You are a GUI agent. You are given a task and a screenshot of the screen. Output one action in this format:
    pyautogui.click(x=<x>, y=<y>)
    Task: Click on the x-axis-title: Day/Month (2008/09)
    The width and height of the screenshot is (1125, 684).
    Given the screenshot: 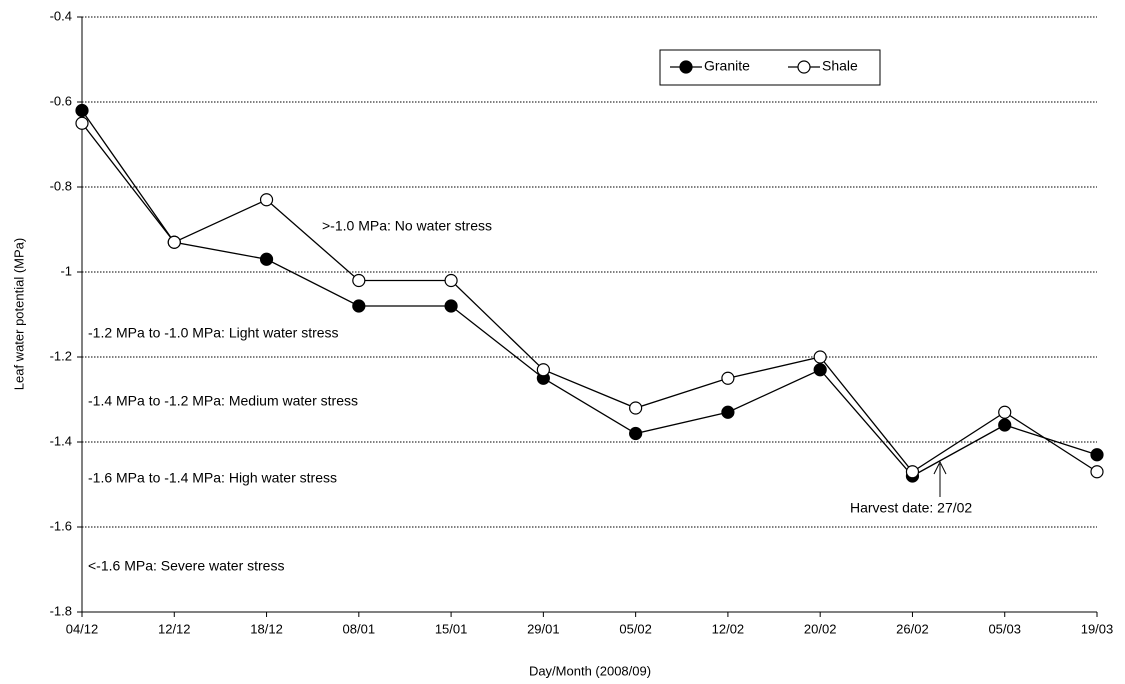 What is the action you would take?
    pyautogui.click(x=590, y=670)
    